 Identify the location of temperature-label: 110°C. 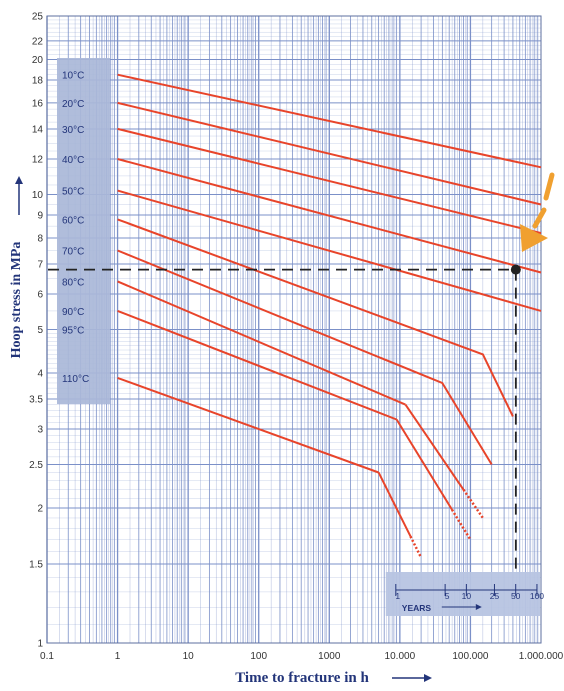
(75, 379).